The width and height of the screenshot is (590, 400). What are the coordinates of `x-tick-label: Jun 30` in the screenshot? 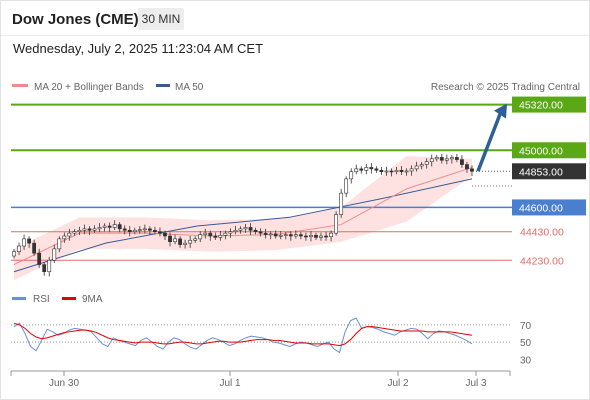 It's located at (64, 383).